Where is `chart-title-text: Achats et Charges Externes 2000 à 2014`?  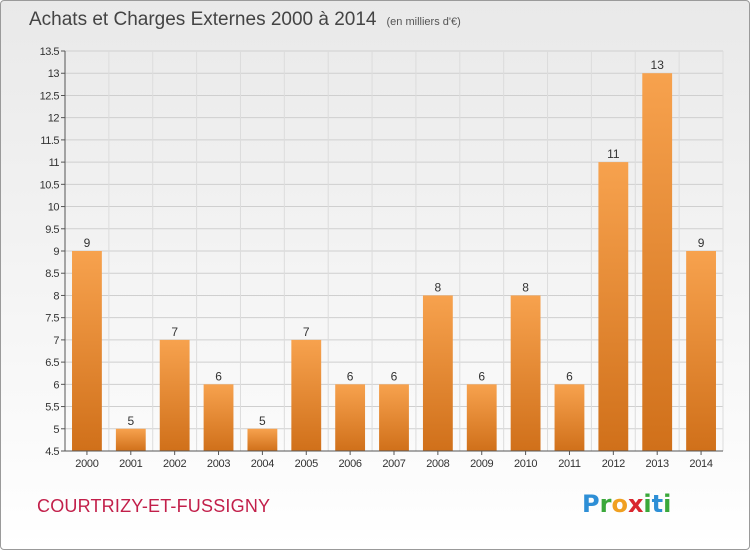
chart-title-text: Achats et Charges Externes 2000 à 2014 is located at coordinates (203, 19).